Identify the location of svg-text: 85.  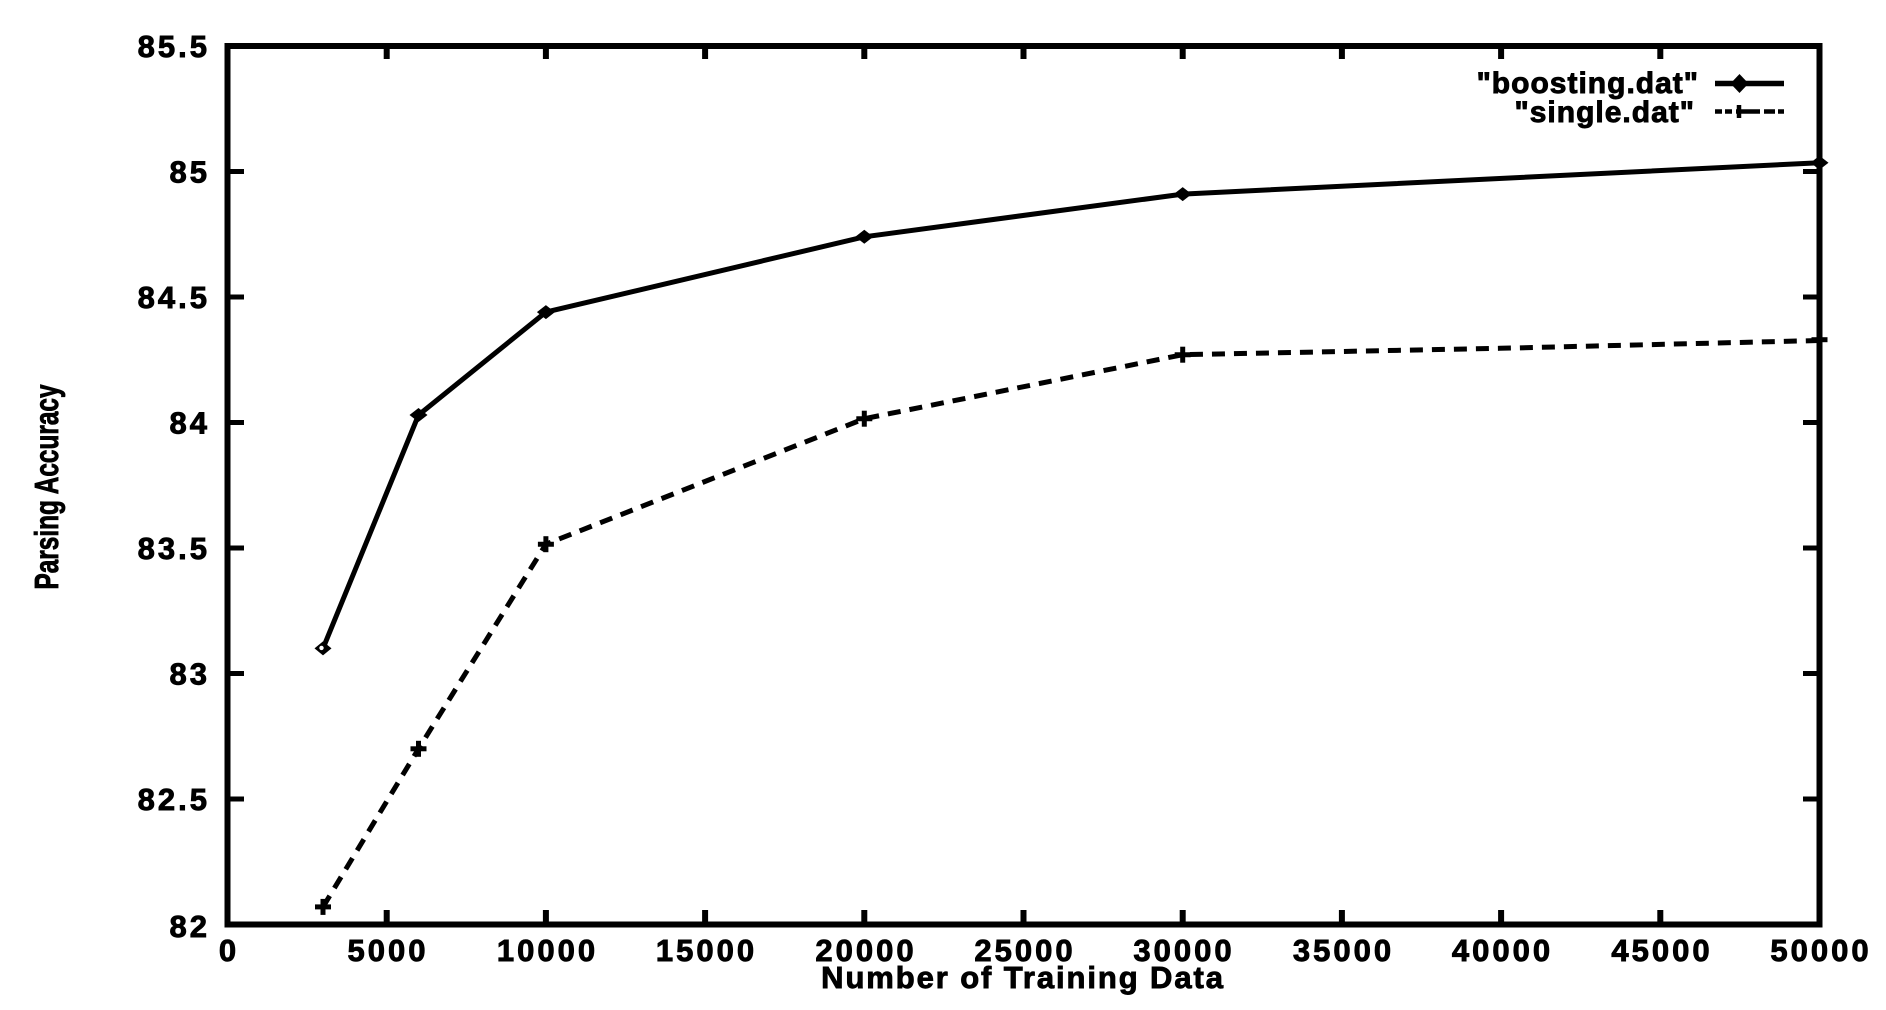
(190, 172).